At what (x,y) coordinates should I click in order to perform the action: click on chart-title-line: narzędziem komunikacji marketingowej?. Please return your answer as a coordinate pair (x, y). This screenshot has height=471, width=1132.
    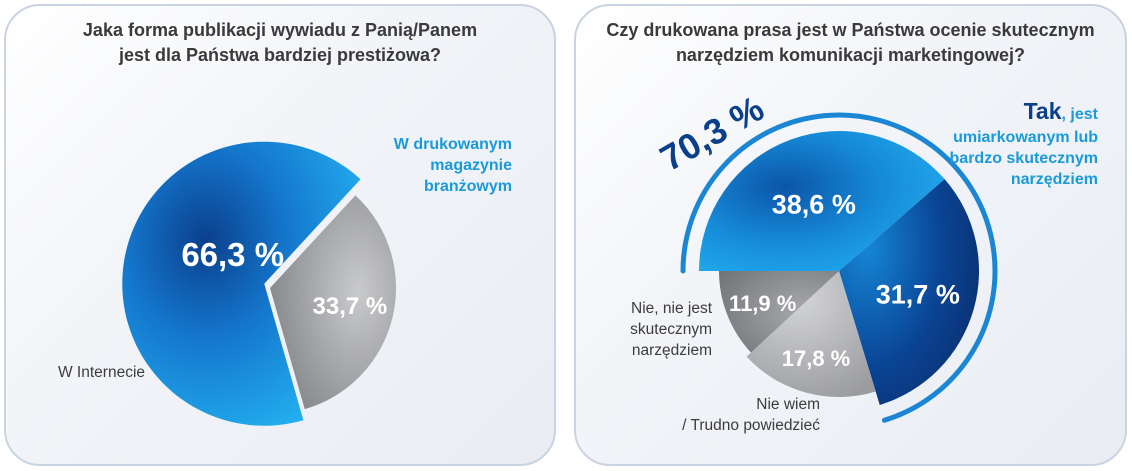
    Looking at the image, I should click on (850, 55).